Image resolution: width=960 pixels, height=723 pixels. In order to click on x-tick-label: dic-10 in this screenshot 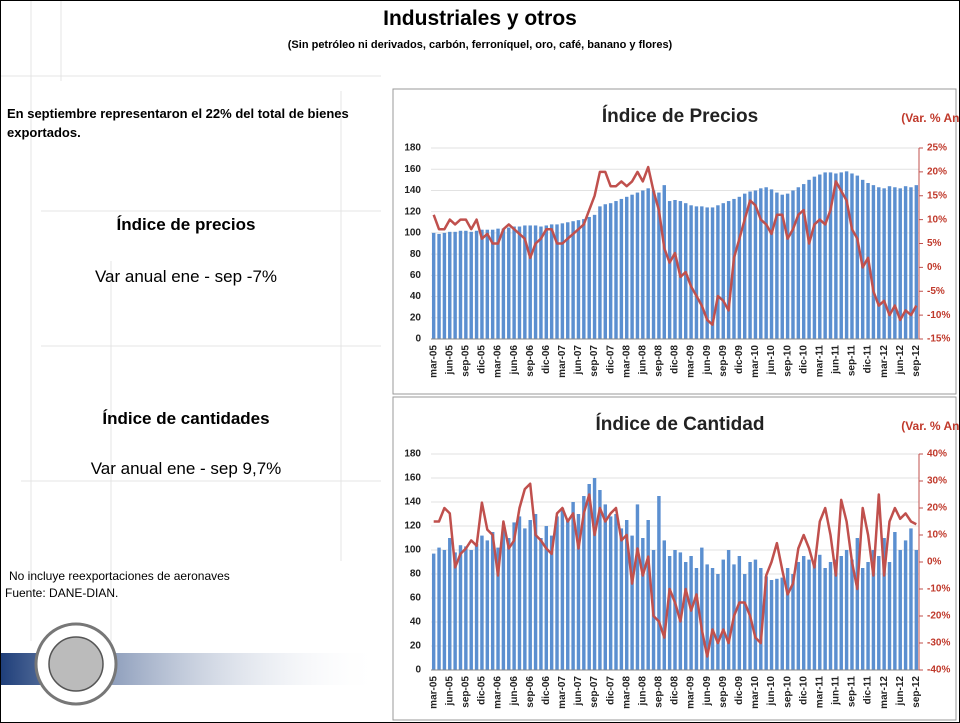, I will do `click(803, 690)`.